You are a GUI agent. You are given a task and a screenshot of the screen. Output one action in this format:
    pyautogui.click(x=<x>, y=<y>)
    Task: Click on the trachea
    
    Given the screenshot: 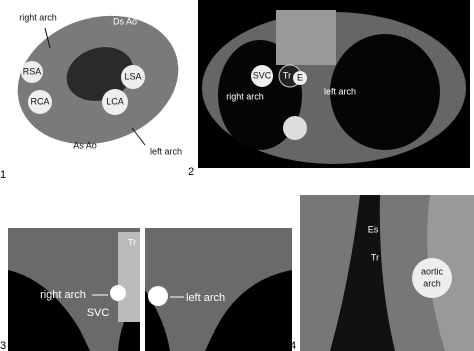 What is the action you would take?
    pyautogui.click(x=129, y=277)
    